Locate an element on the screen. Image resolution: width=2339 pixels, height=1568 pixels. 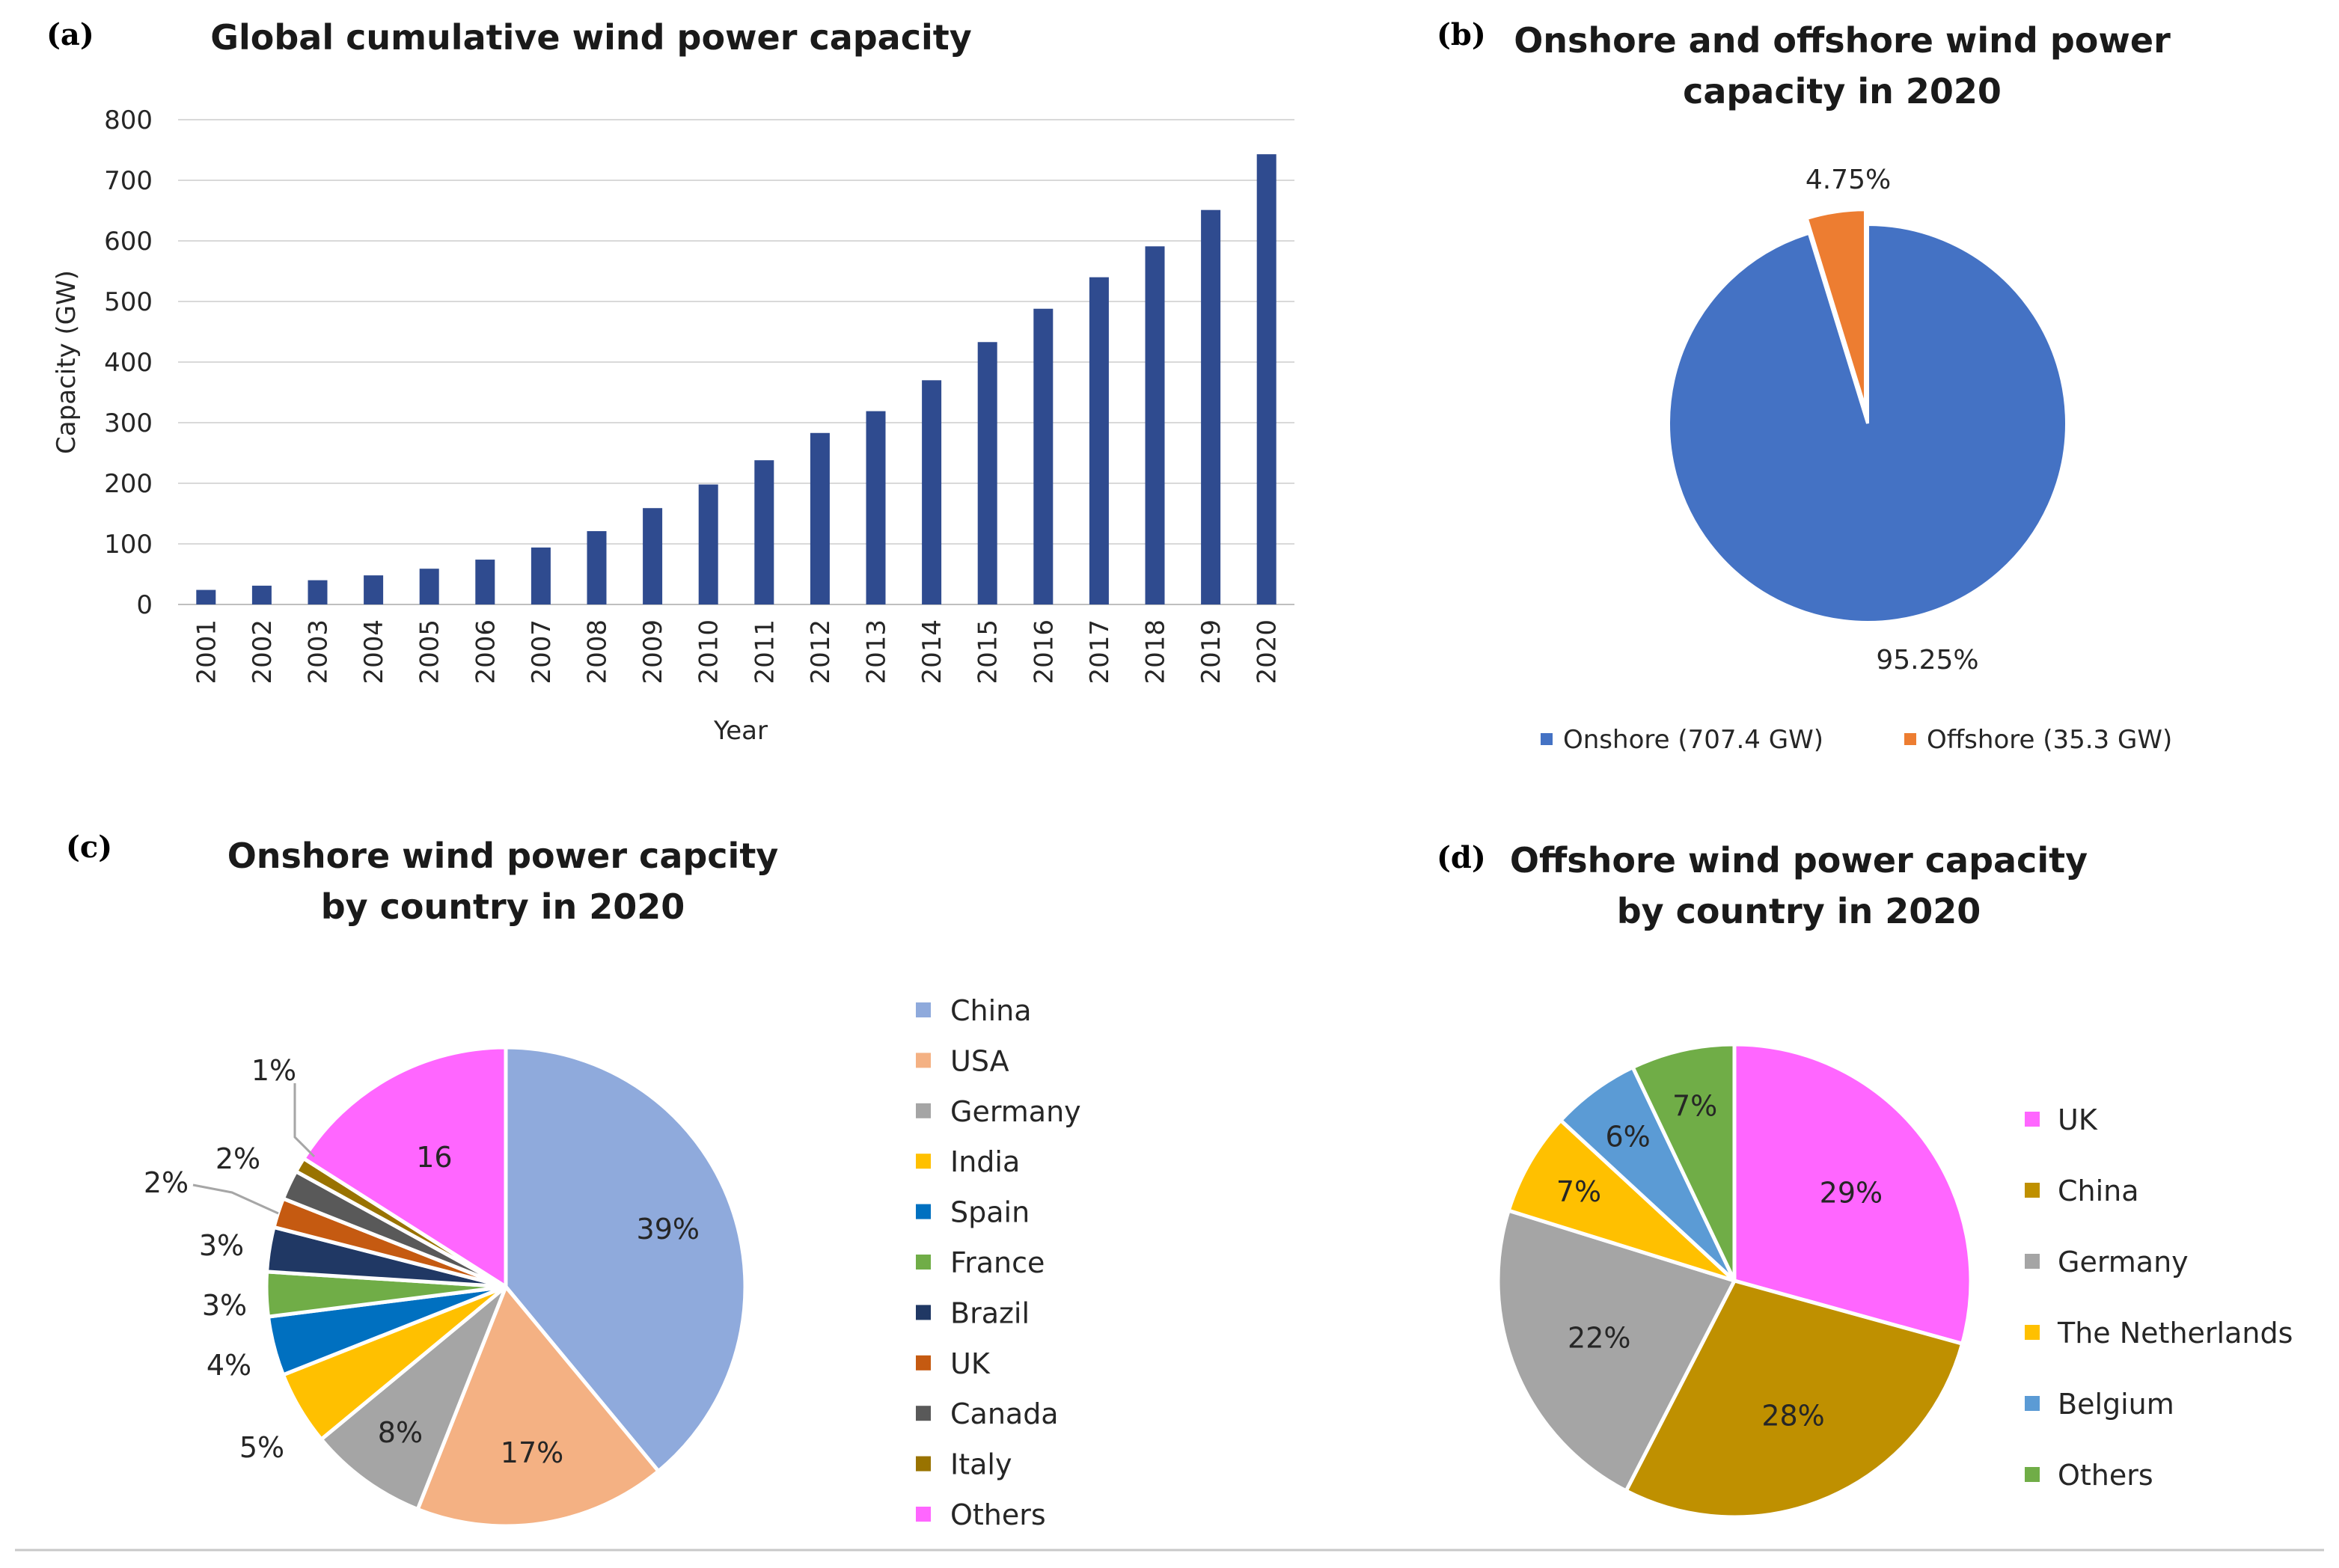
x-tick-label: 2006 is located at coordinates (486, 652).